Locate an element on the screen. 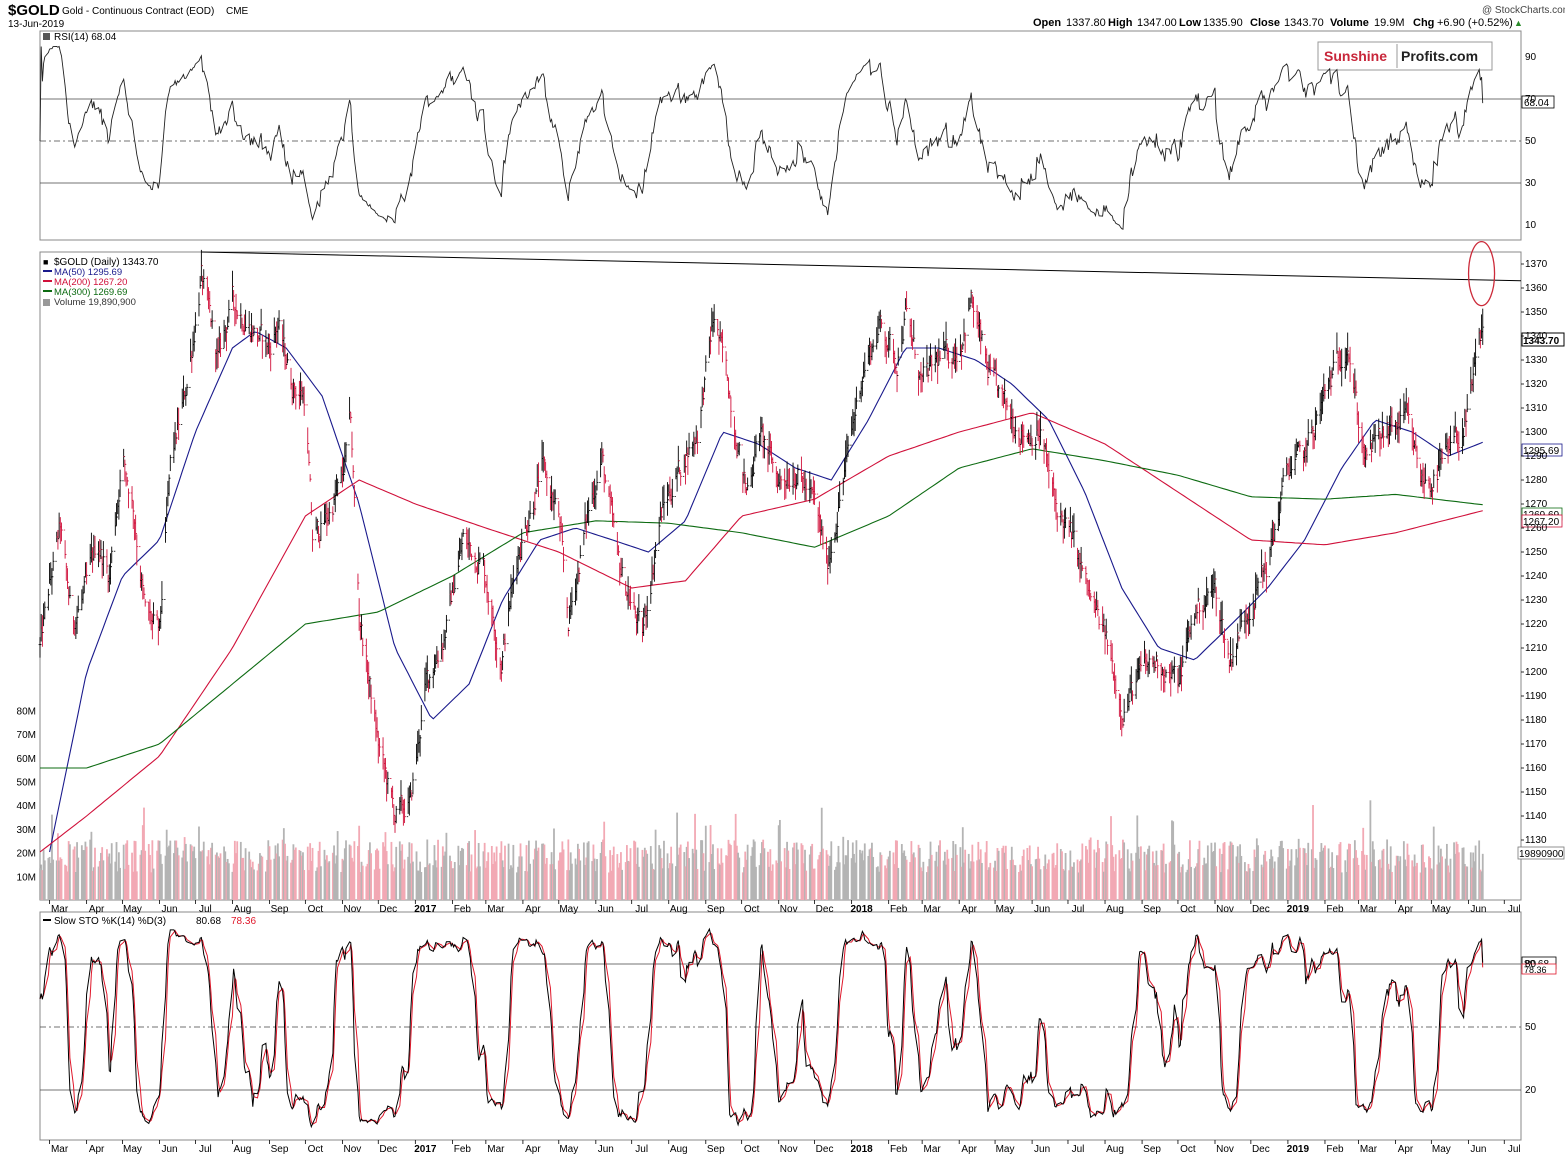 The image size is (1565, 1162). volume-badge-box is located at coordinates (1541, 853).